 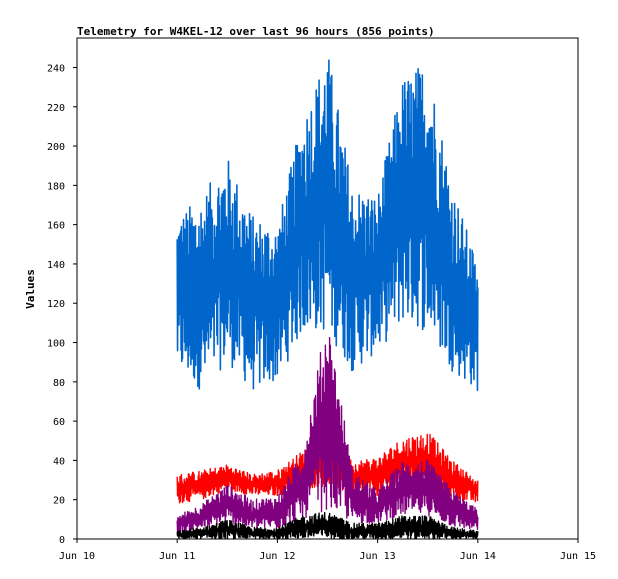 I want to click on y-tick-label: 160, so click(x=56, y=226).